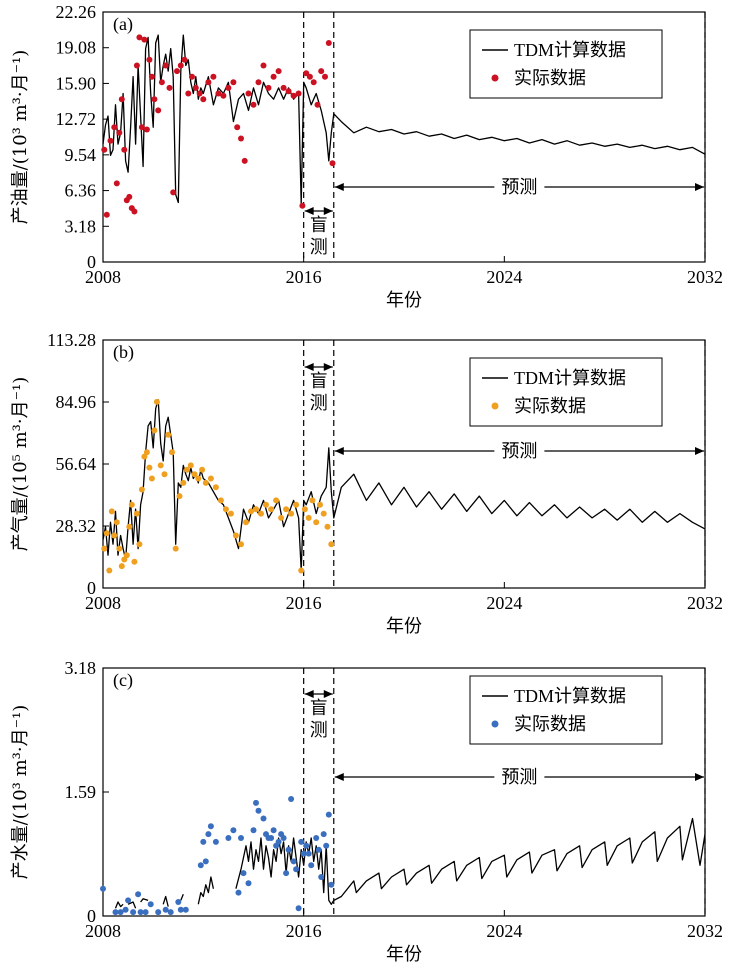 Image resolution: width=729 pixels, height=978 pixels. What do you see at coordinates (339, 187) in the screenshot?
I see `forecast-arrow-head-left` at bounding box center [339, 187].